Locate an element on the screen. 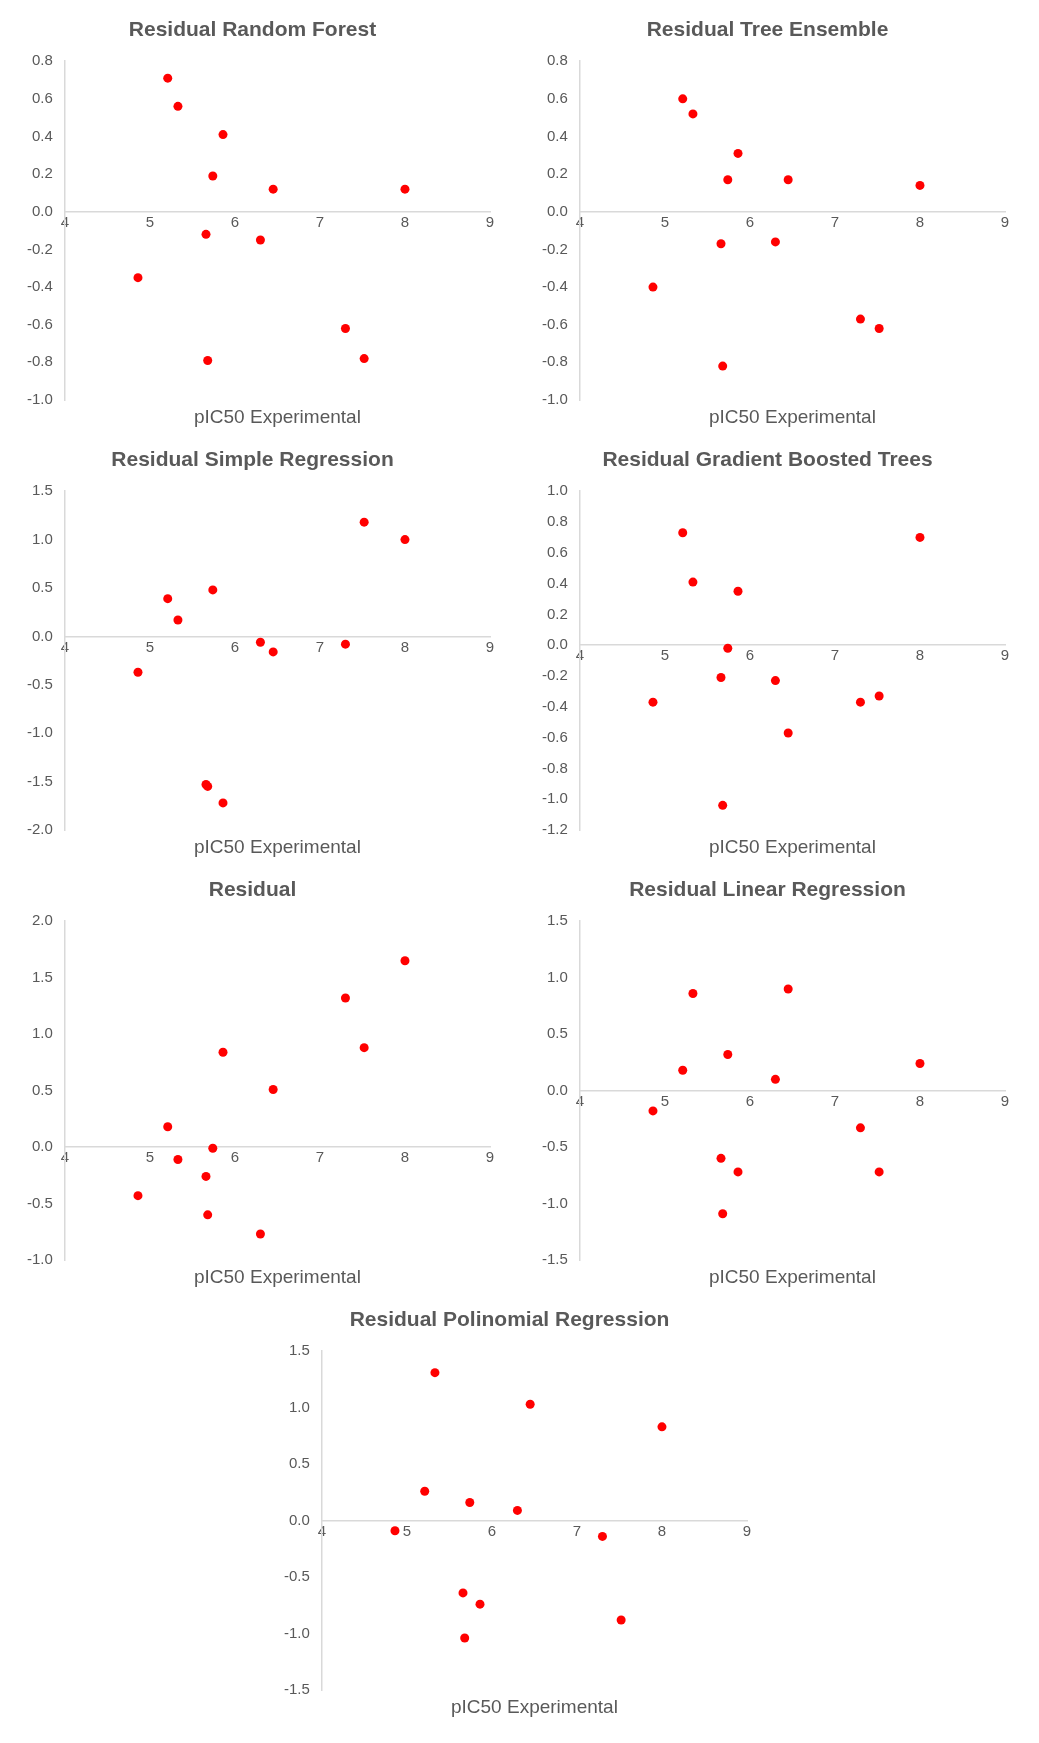 This screenshot has width=1039, height=1743. y-tick-label: -0.6 is located at coordinates (554, 323).